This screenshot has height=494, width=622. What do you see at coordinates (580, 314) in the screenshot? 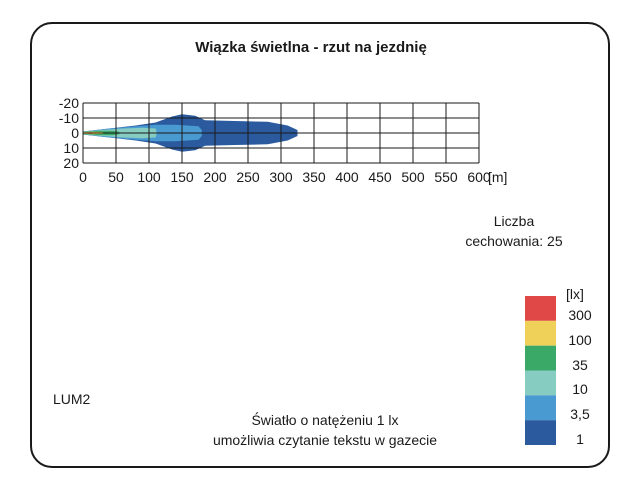
I see `legend-label: 300` at bounding box center [580, 314].